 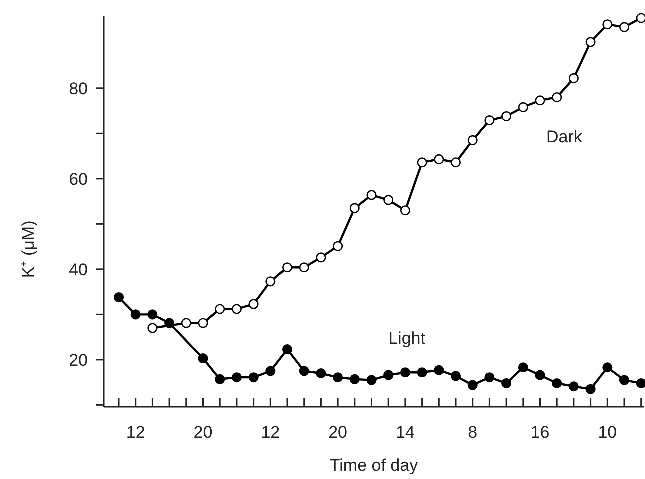 I want to click on x-tick-label: 14, so click(x=405, y=432).